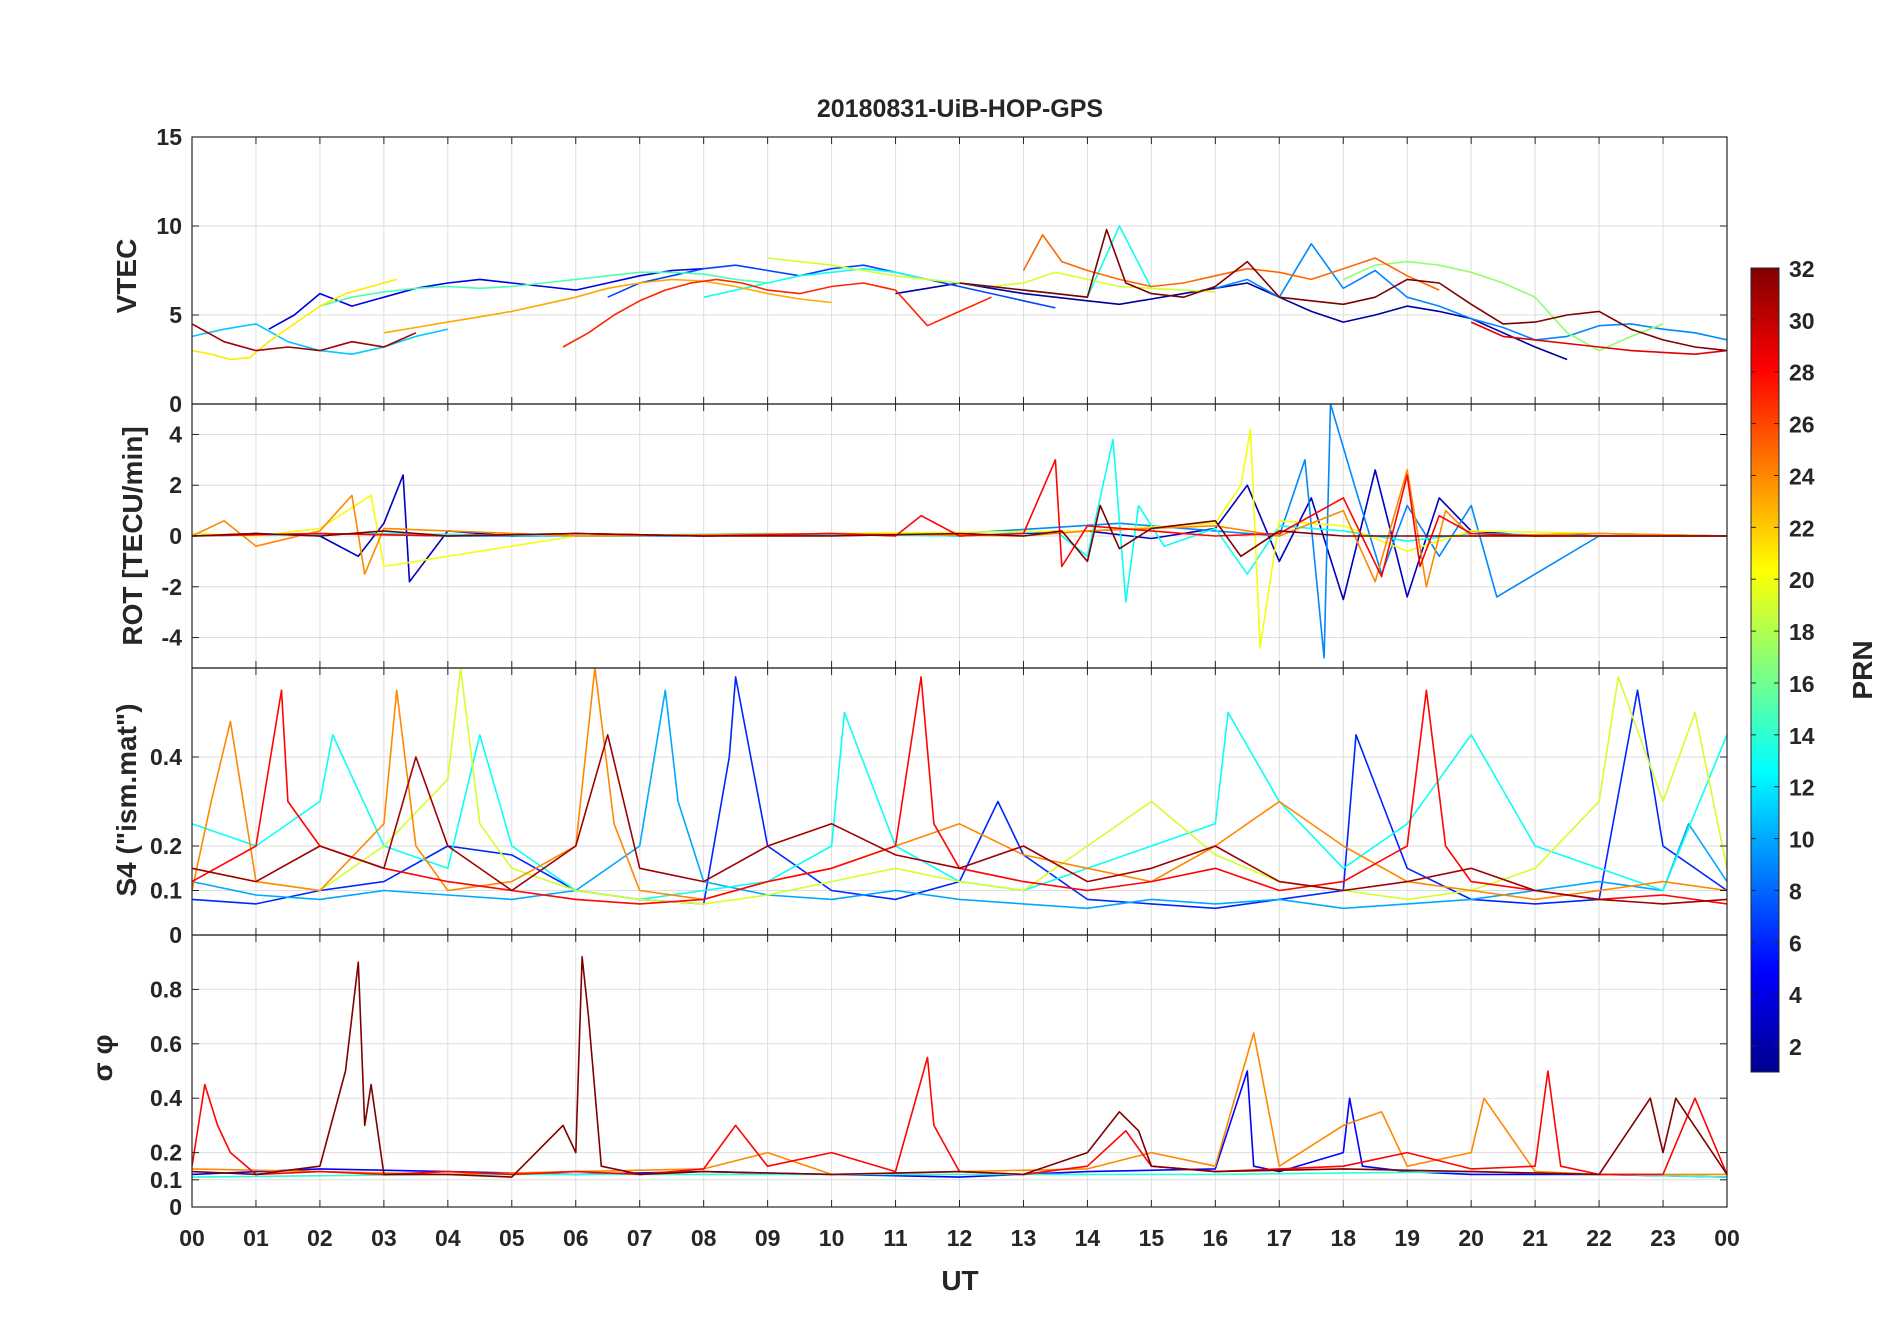  I want to click on colorbar-tick-label: 8, so click(1795, 891).